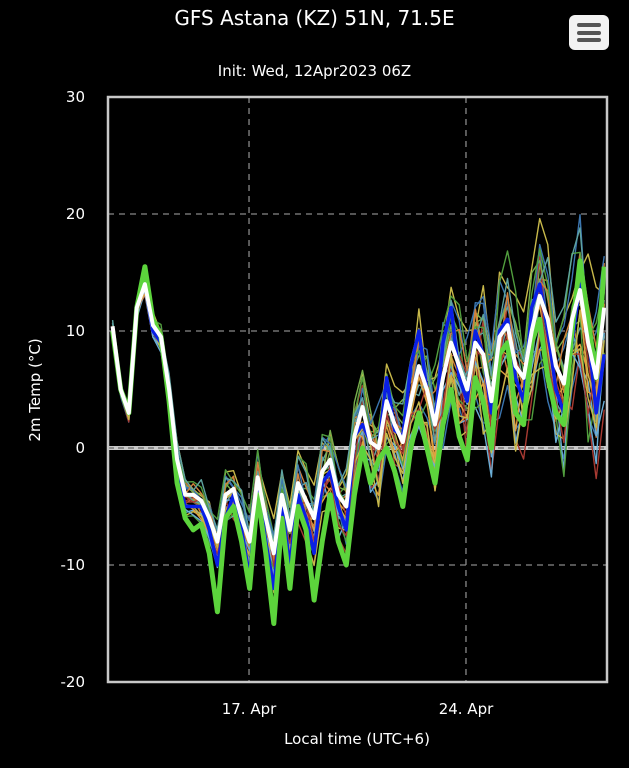 This screenshot has width=629, height=768. I want to click on x-tick-label: 24. Apr, so click(466, 709).